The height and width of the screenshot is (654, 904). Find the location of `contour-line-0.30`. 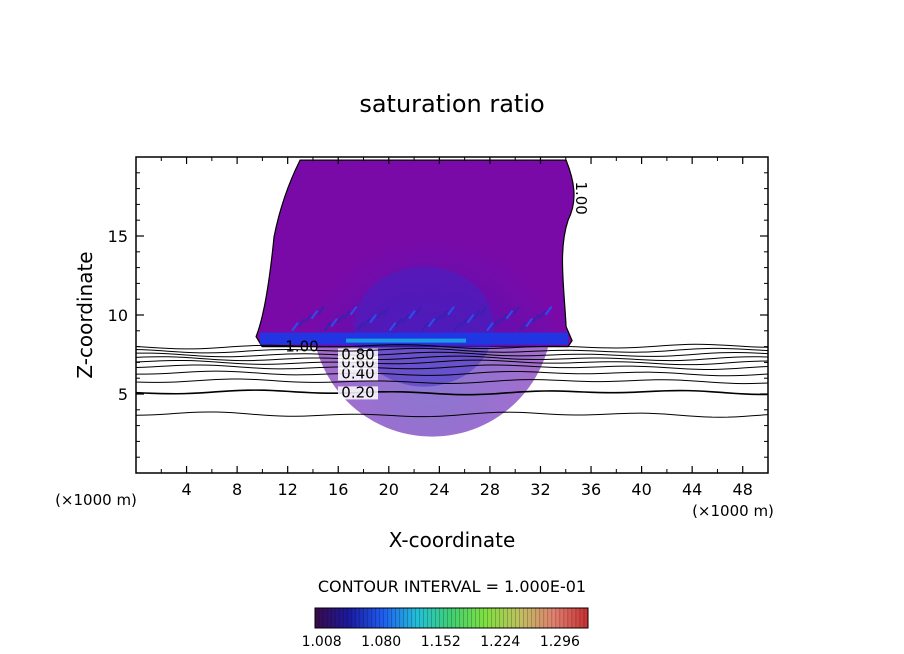

contour-line-0.30 is located at coordinates (452, 381).